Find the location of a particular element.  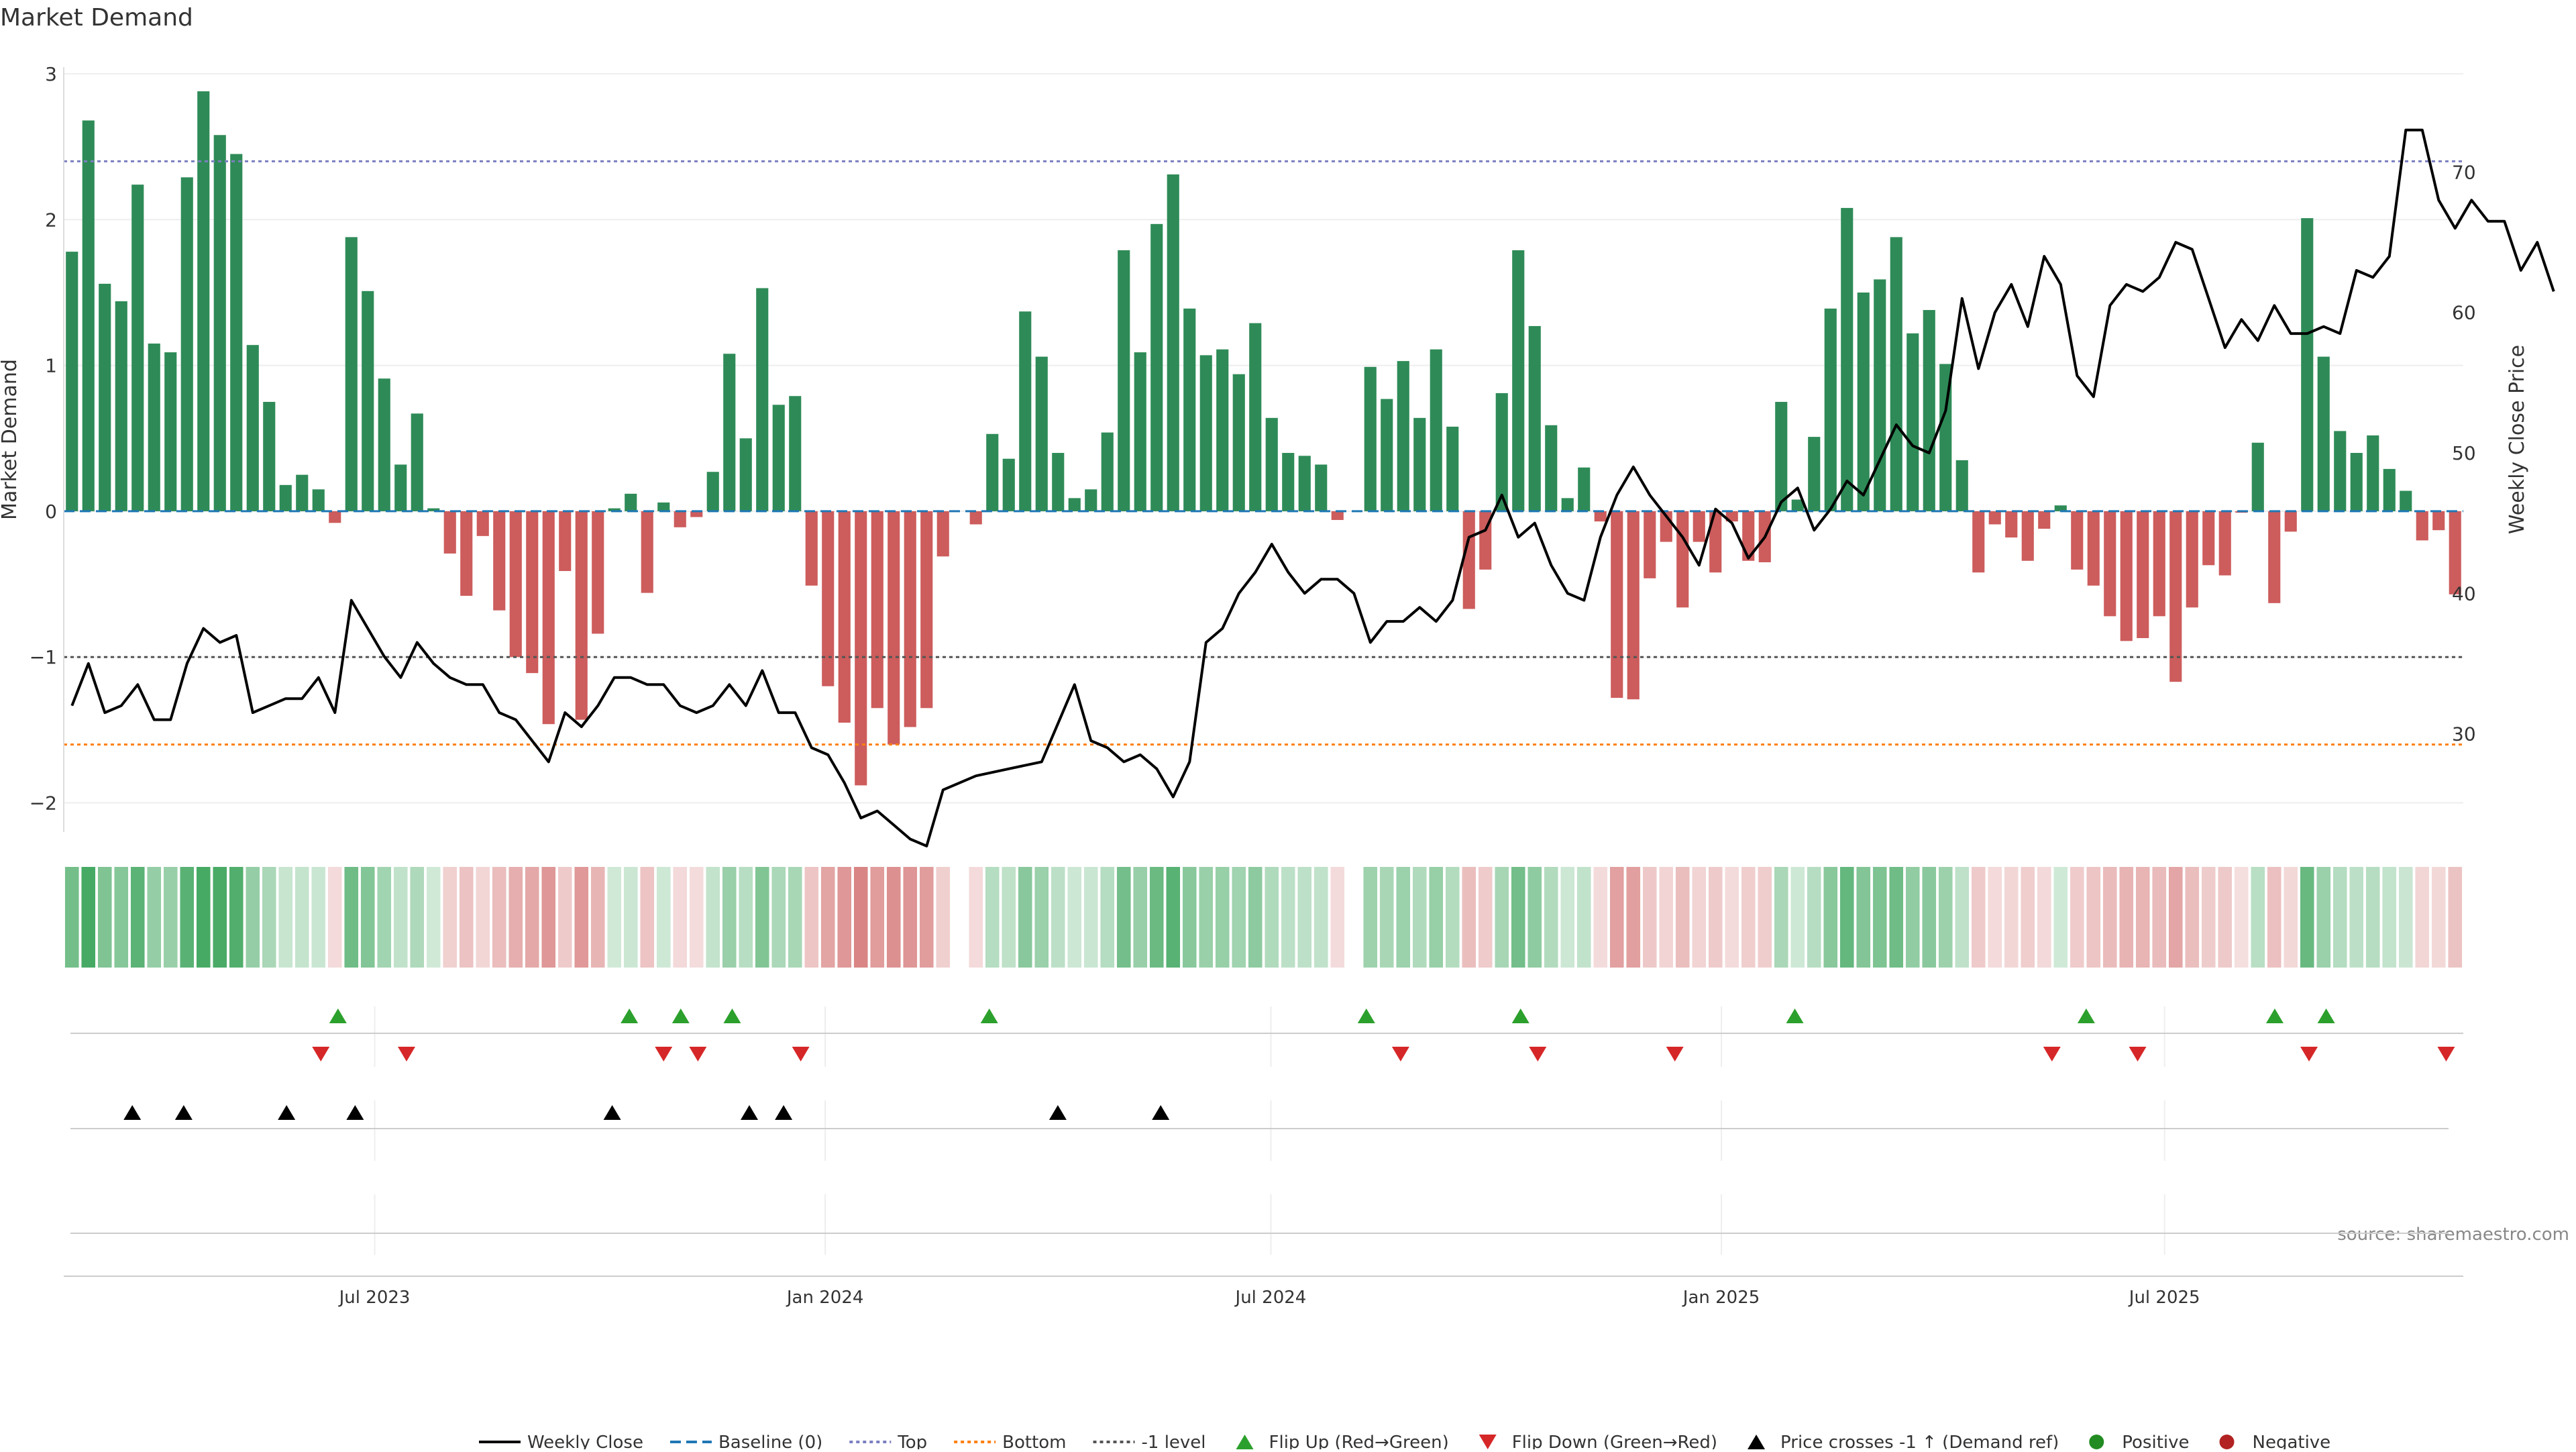

legend-label: Baseline (0) is located at coordinates (770, 1441).